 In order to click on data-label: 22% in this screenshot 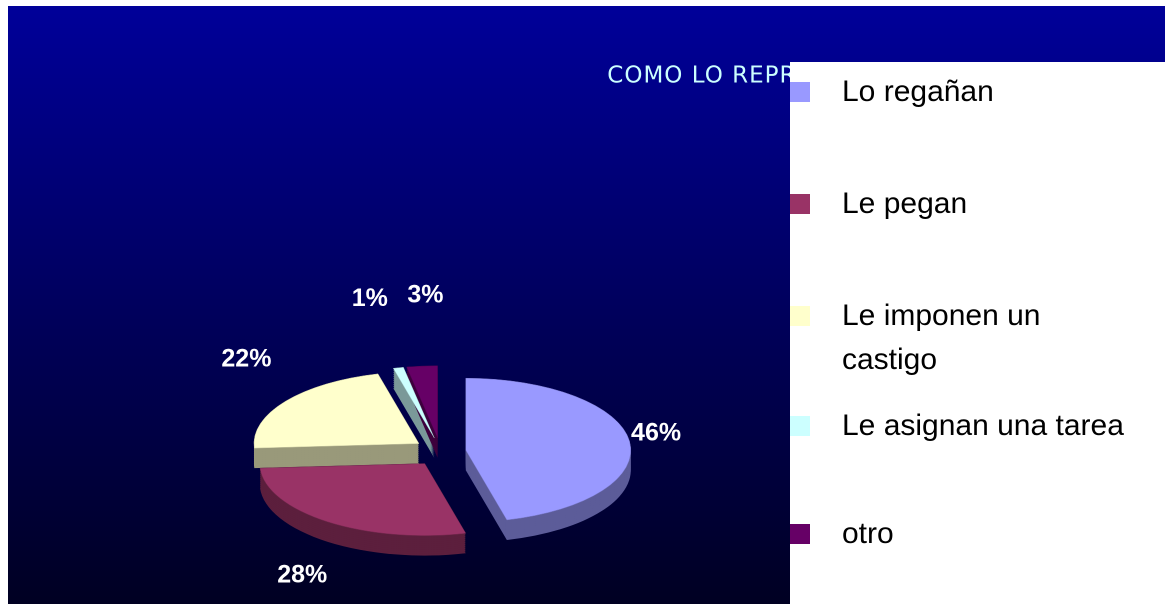, I will do `click(246, 359)`.